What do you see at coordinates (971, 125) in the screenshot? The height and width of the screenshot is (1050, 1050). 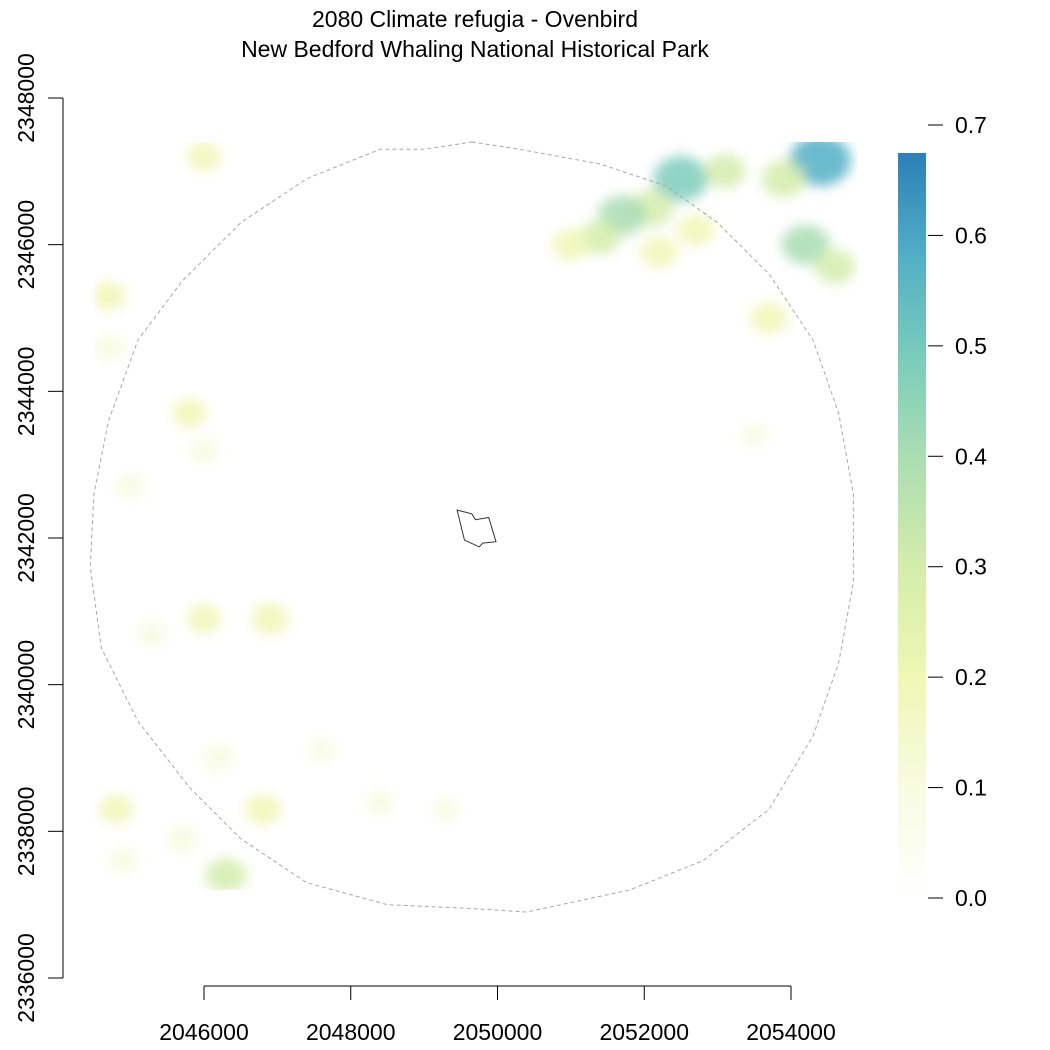 I see `colorbar-tick-label: 0.7` at bounding box center [971, 125].